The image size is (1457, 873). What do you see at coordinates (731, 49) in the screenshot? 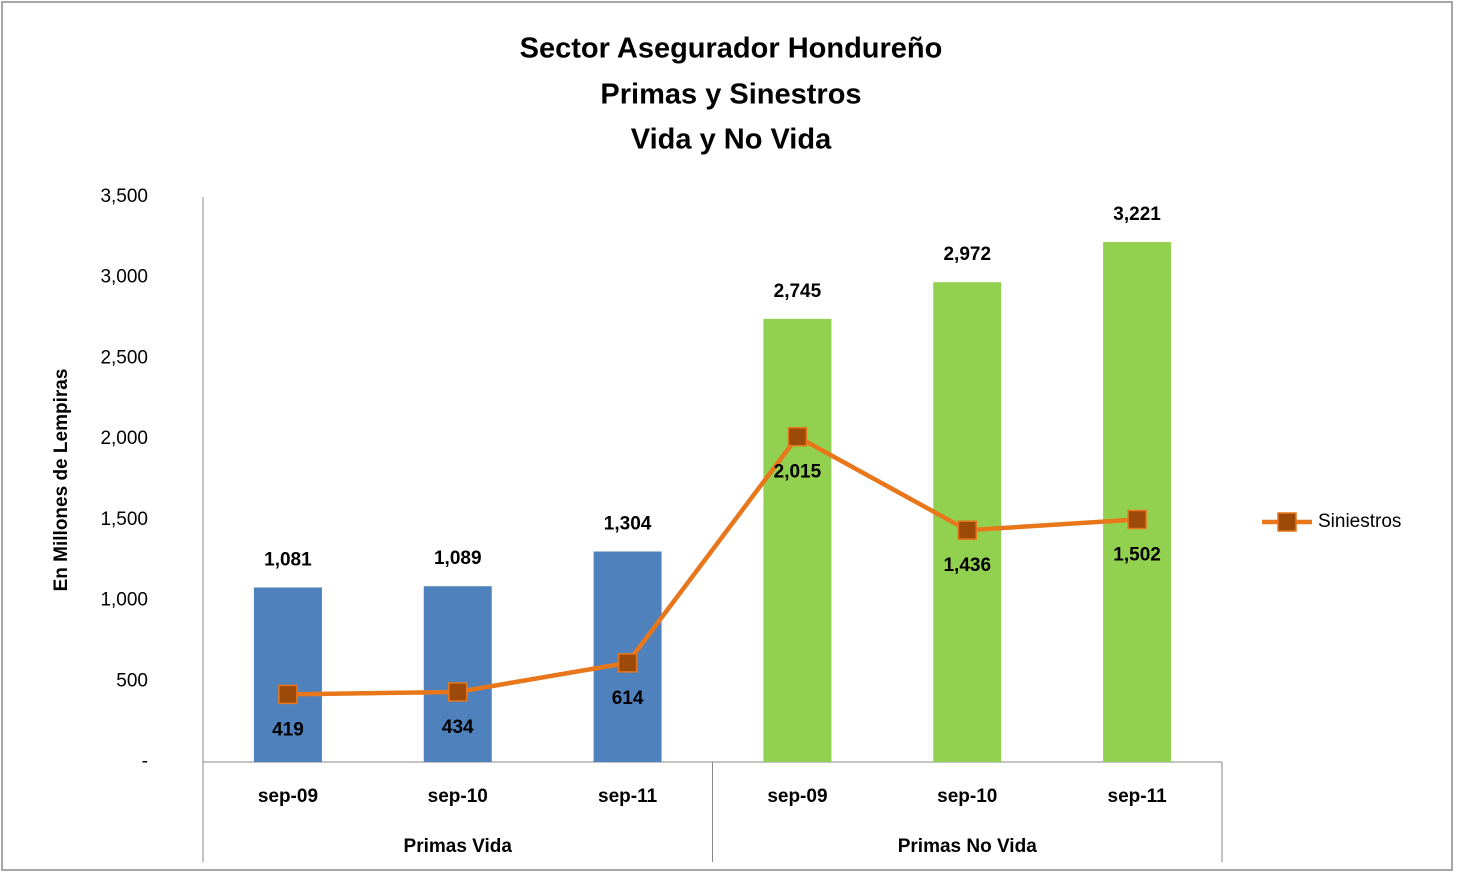
I see `chart-title: Sector Asegurador Hondureño` at bounding box center [731, 49].